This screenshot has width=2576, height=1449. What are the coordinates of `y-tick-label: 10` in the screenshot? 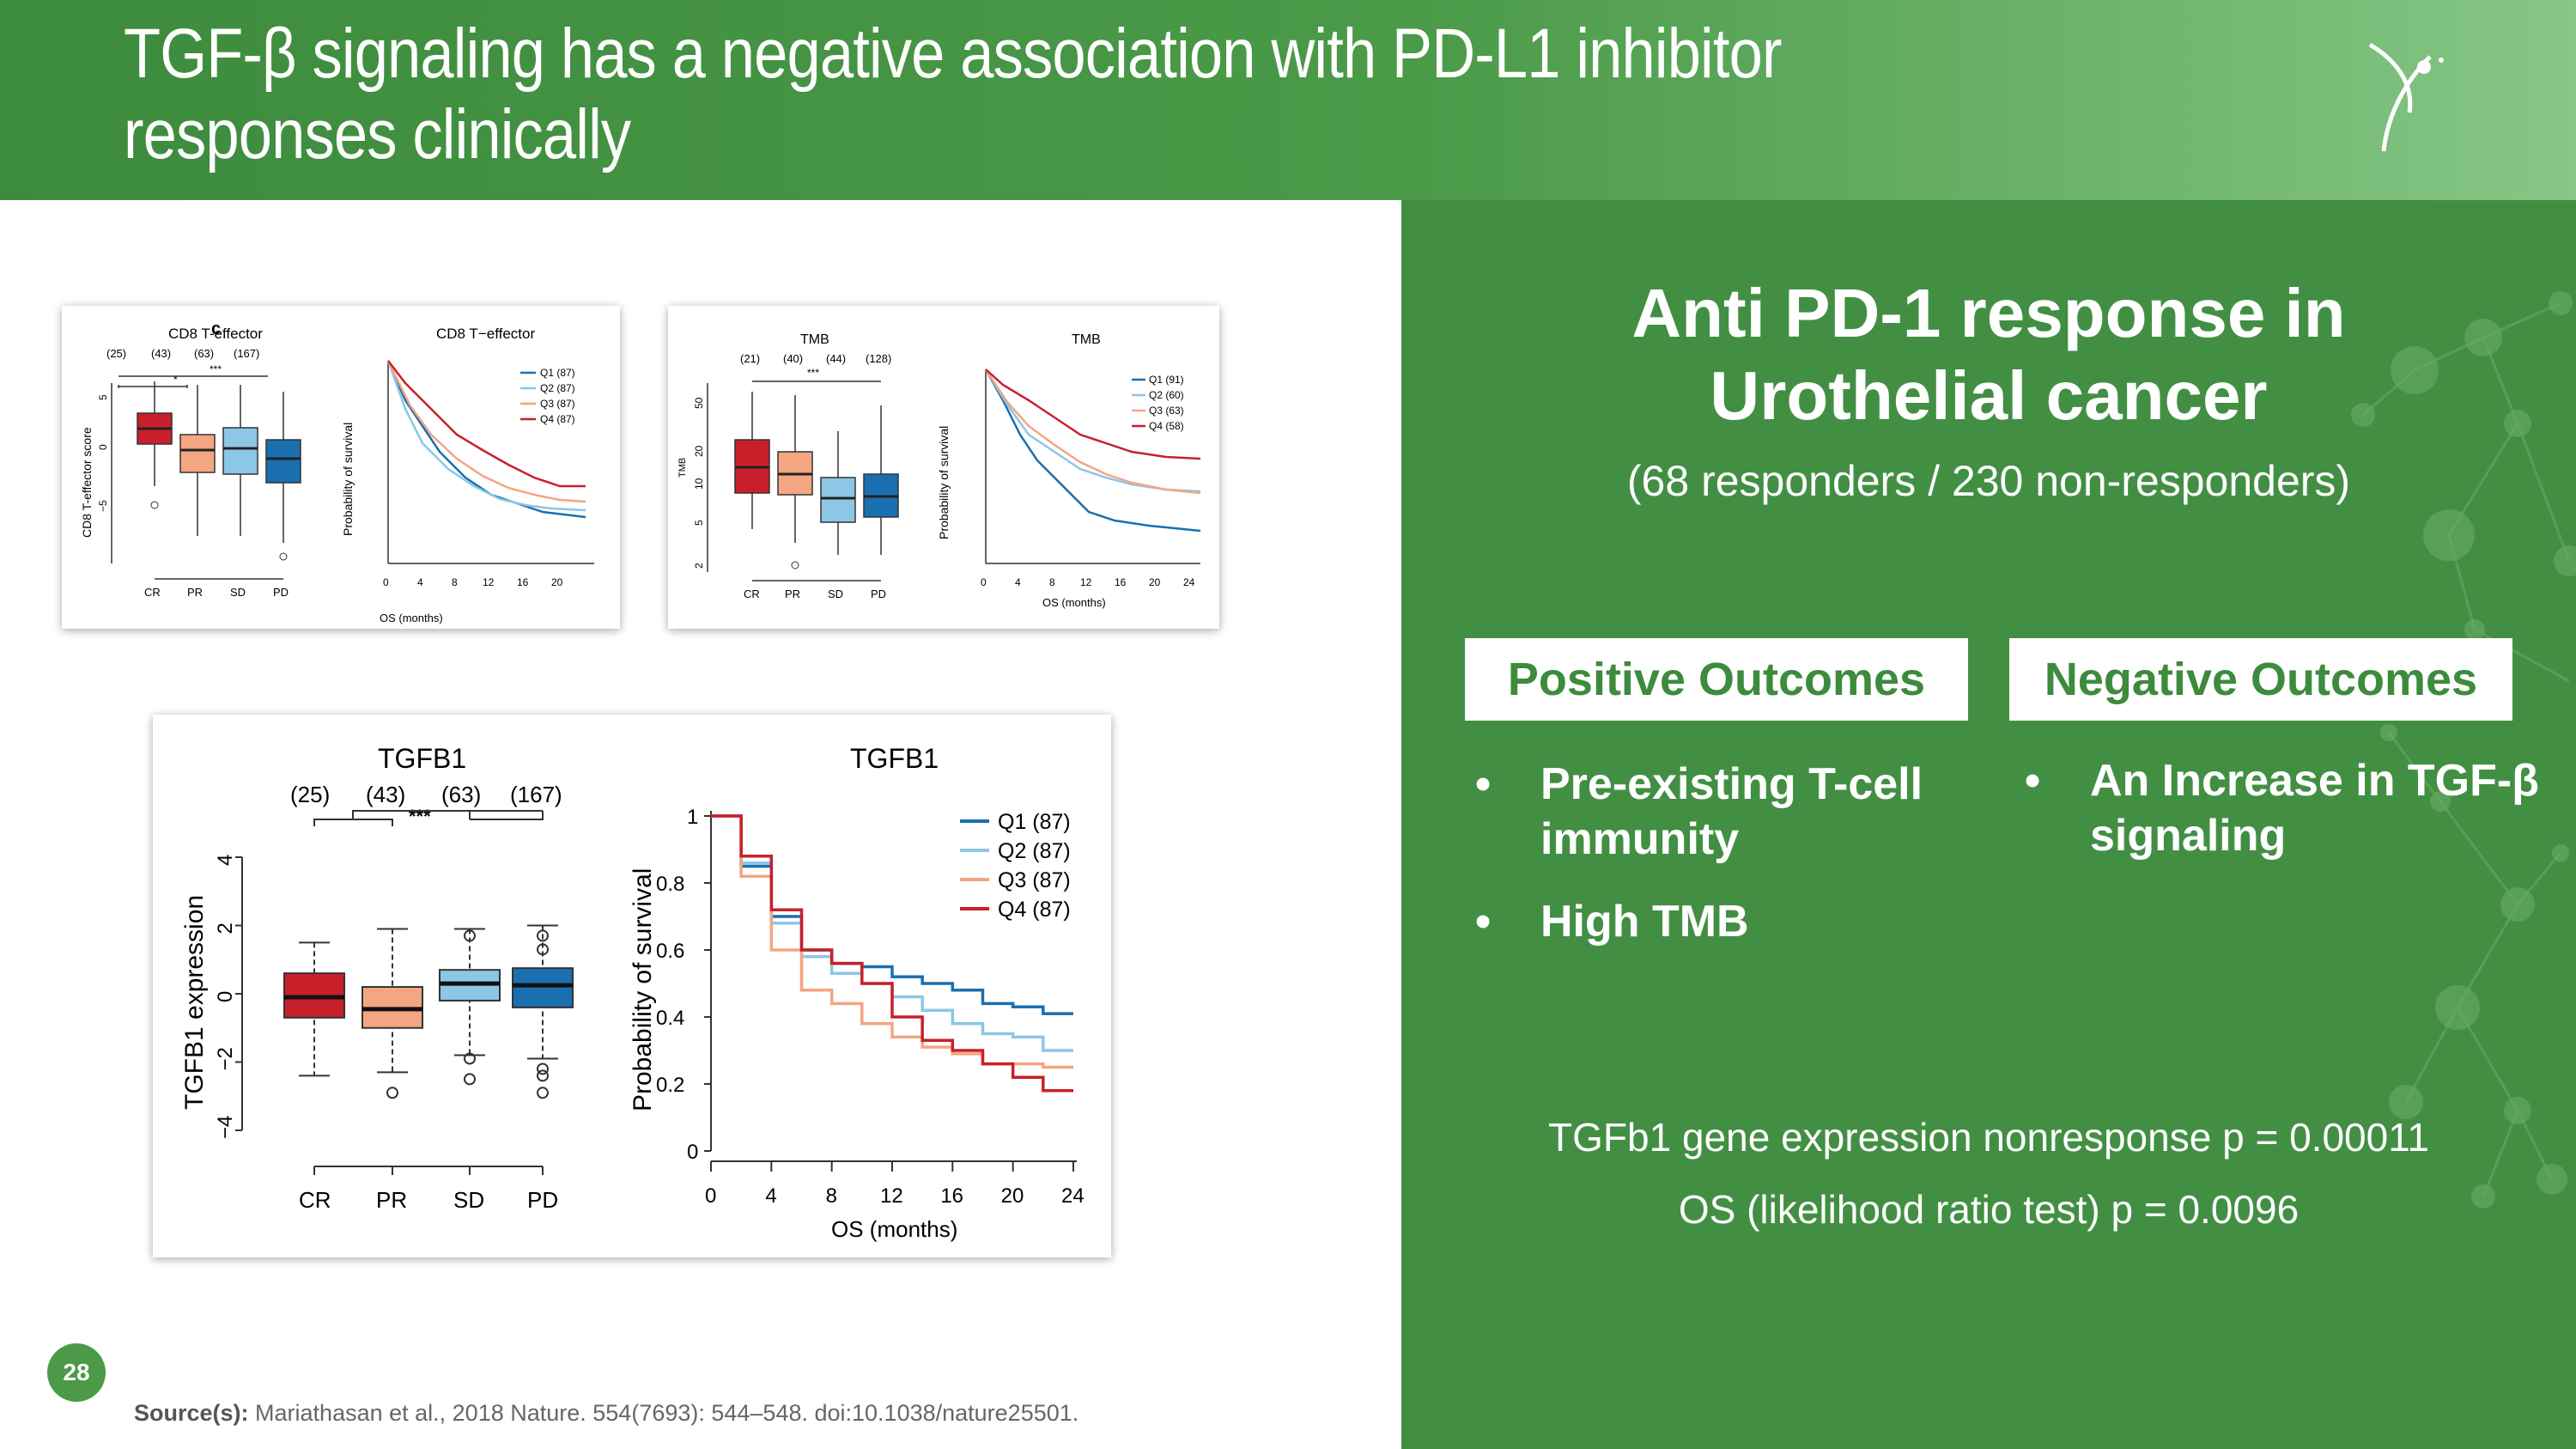 It's located at (699, 484).